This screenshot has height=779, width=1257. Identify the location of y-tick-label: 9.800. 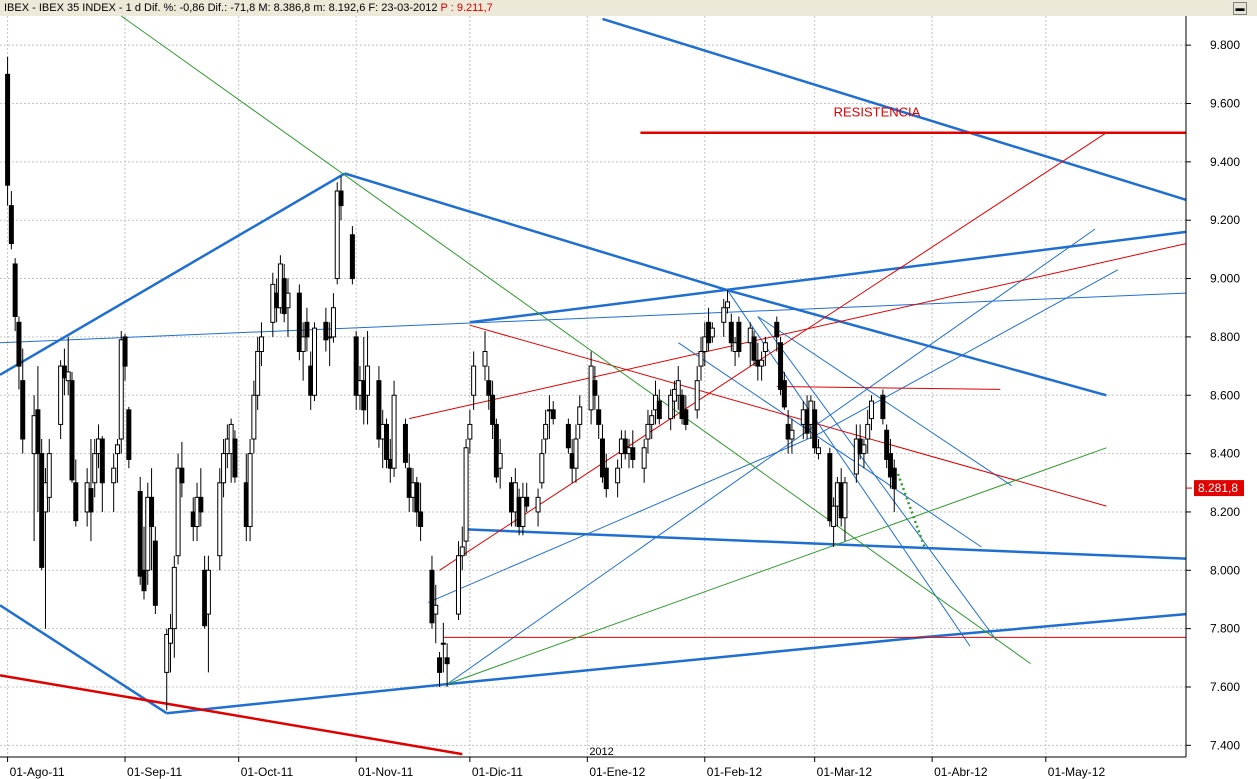
(1225, 45).